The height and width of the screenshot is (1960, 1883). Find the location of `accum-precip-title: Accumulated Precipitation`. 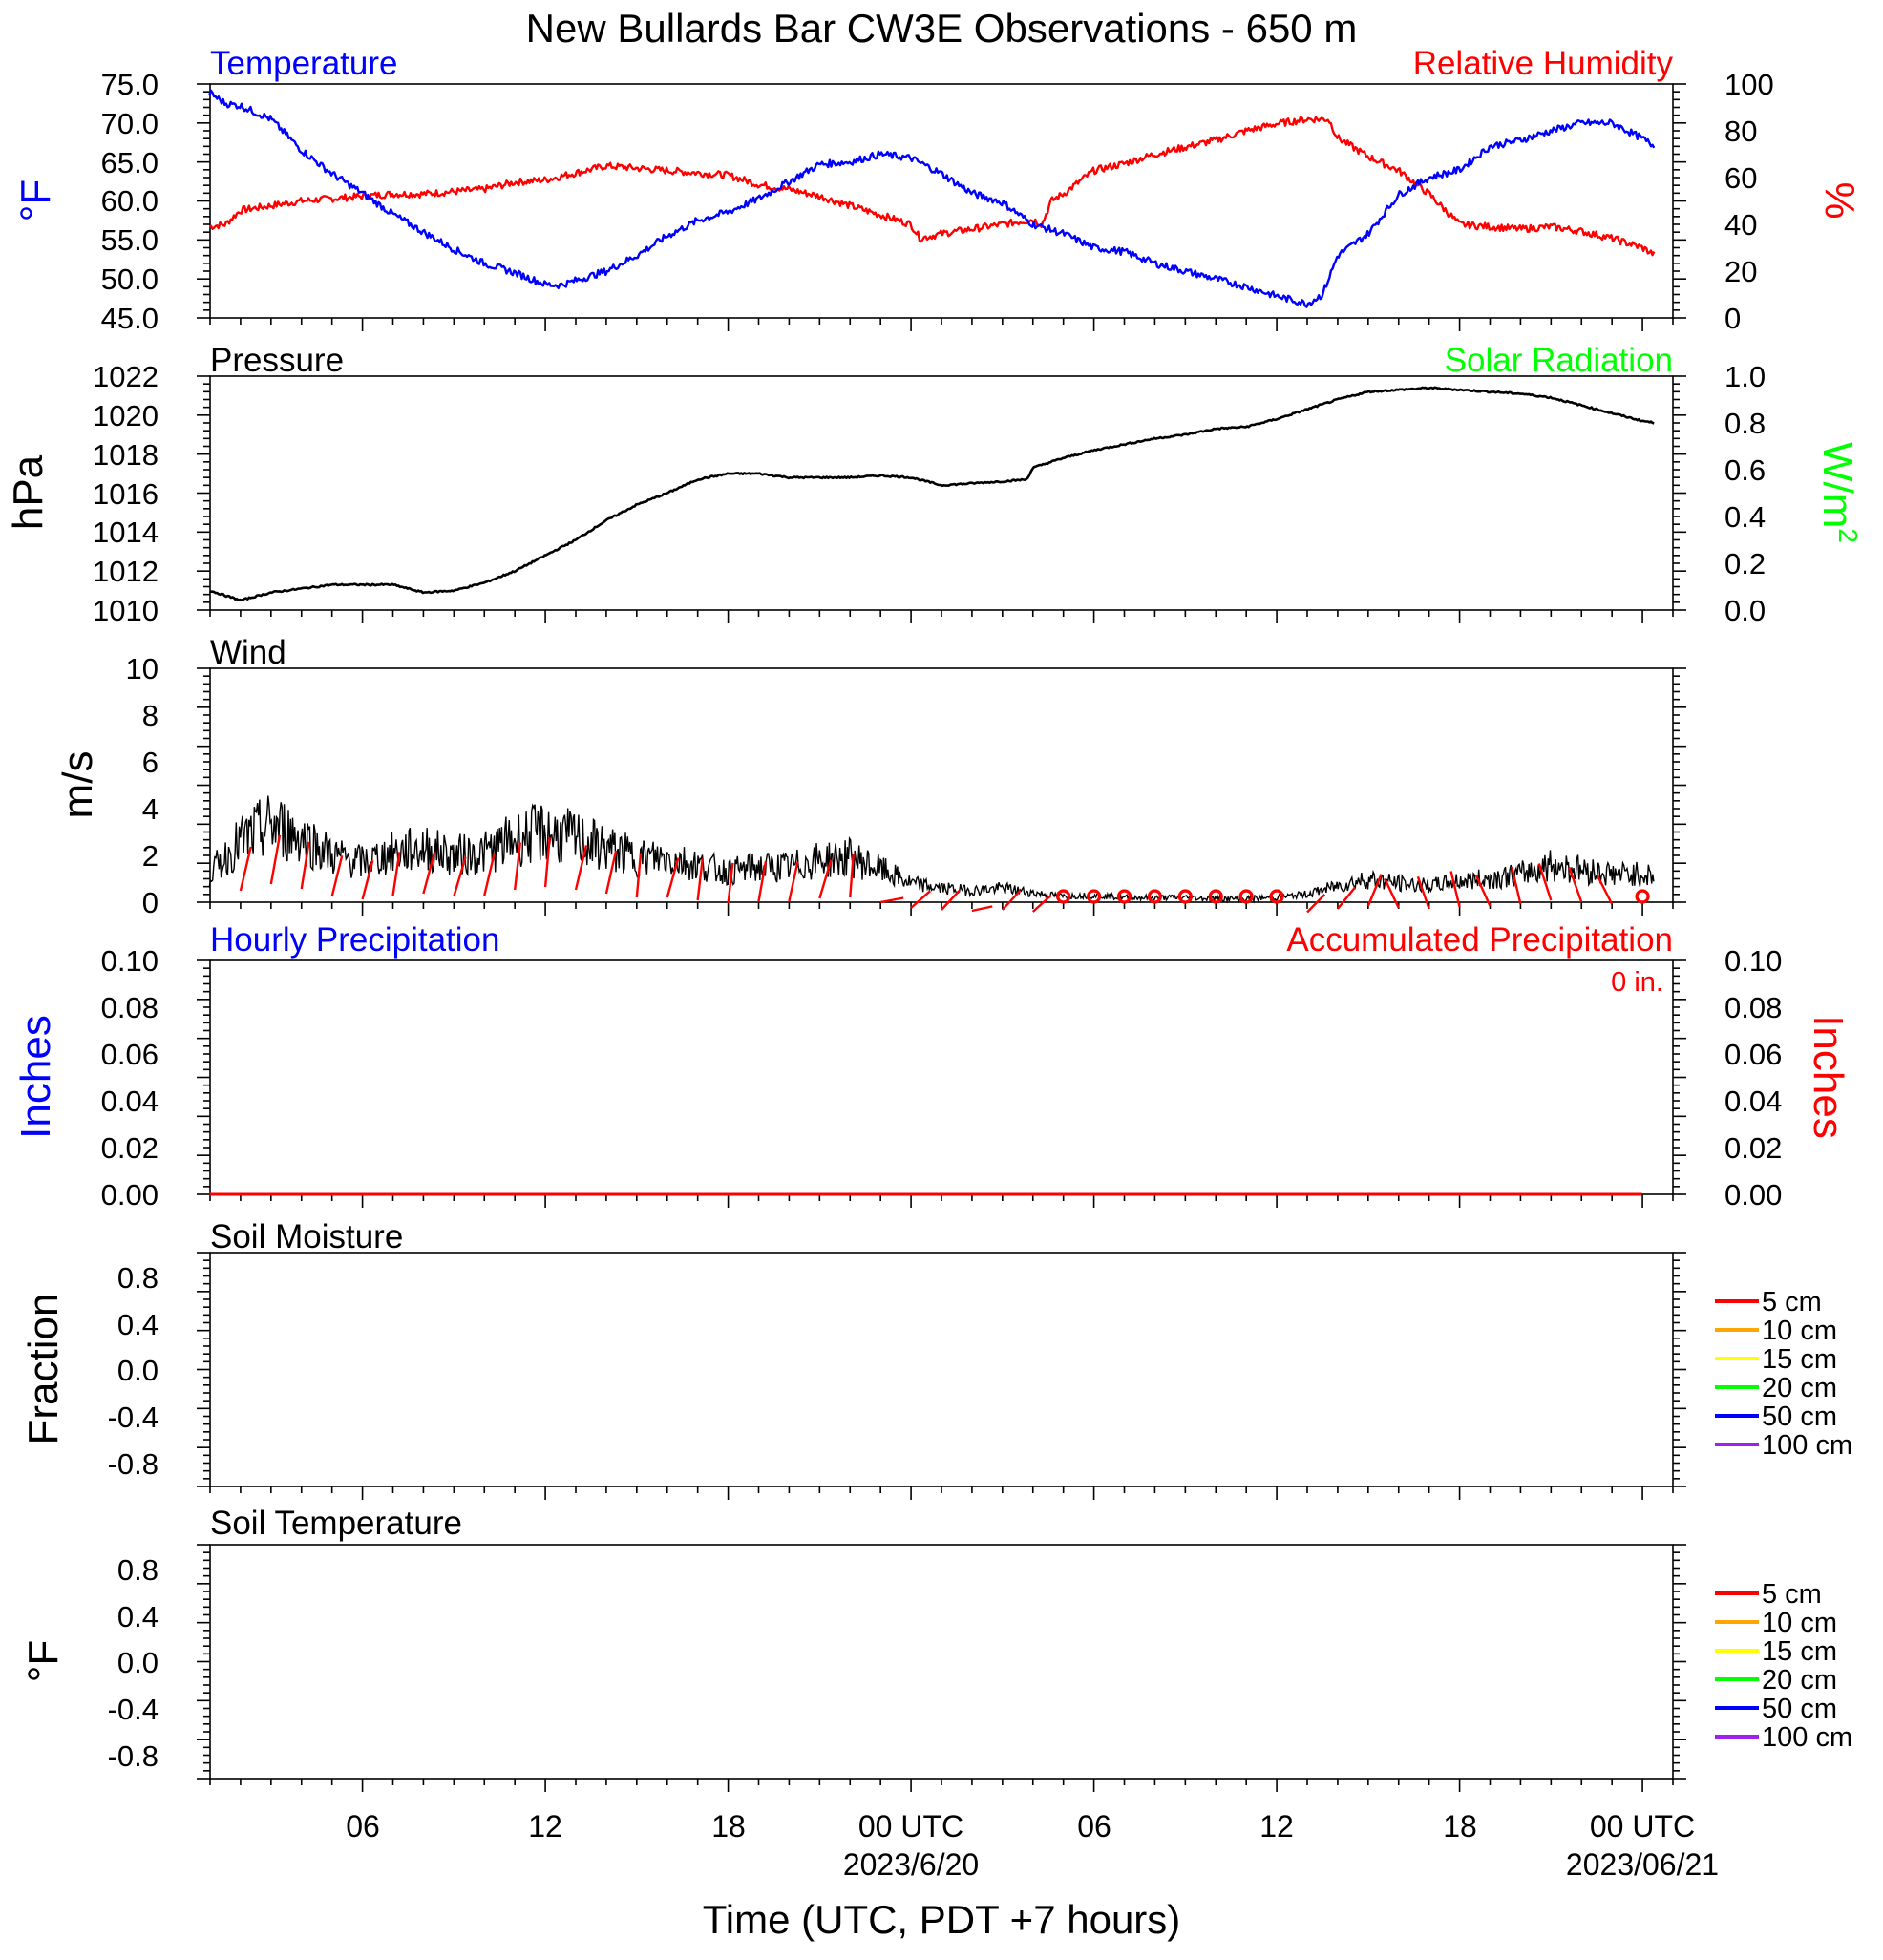

accum-precip-title: Accumulated Precipitation is located at coordinates (1479, 940).